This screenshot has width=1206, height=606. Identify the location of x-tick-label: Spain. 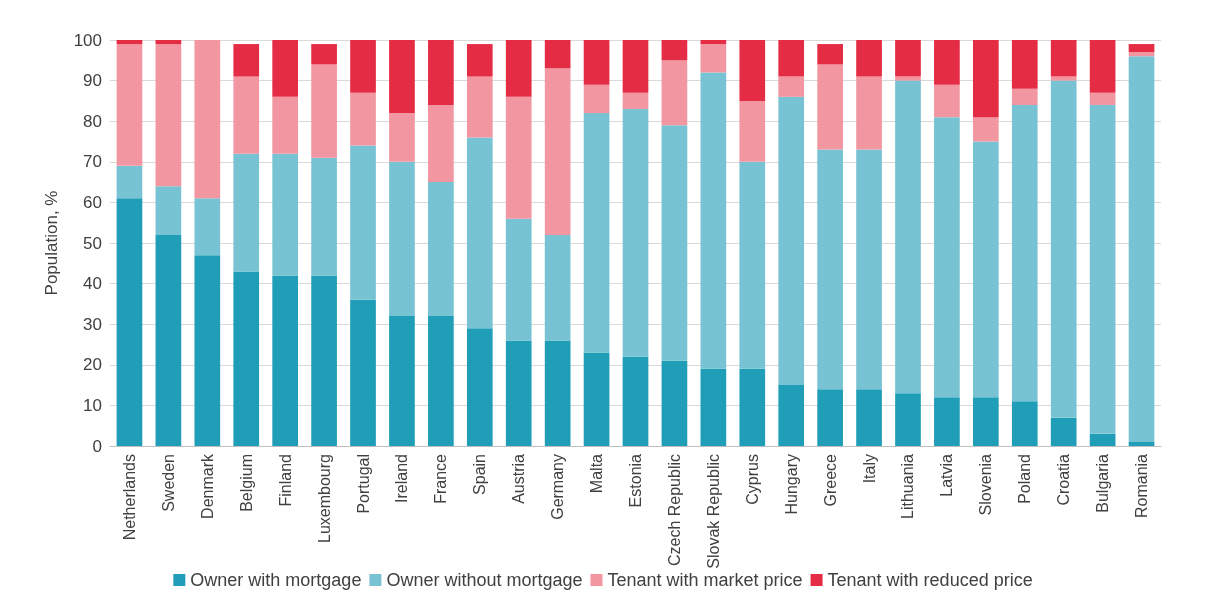
(480, 474).